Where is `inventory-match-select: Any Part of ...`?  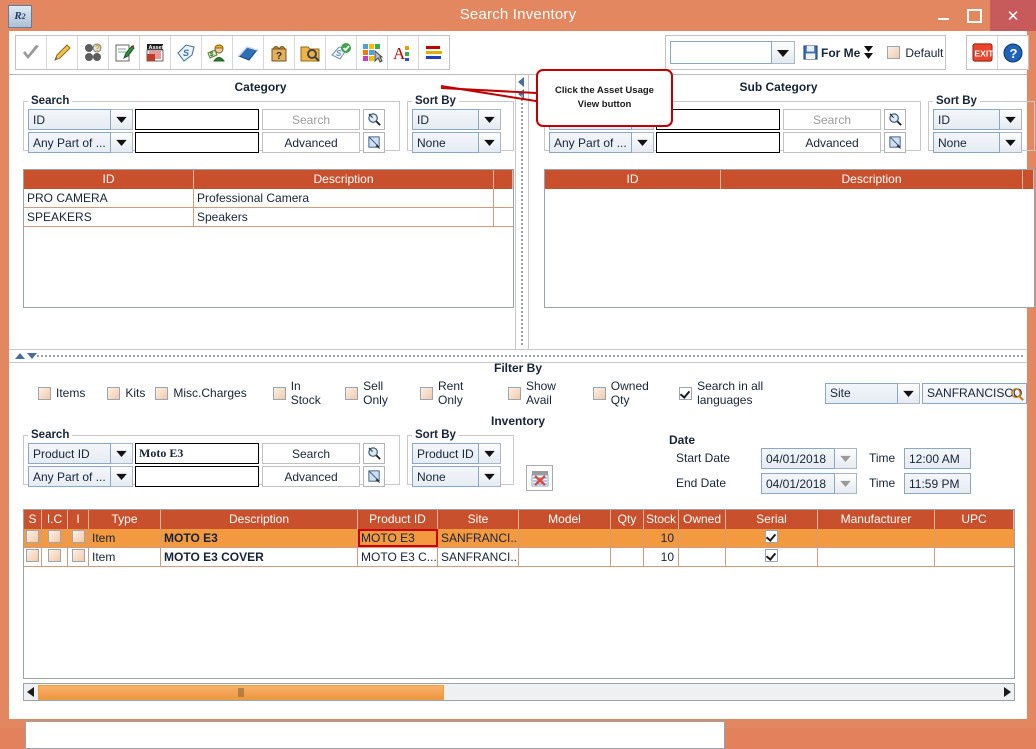
inventory-match-select: Any Part of ... is located at coordinates (69, 476).